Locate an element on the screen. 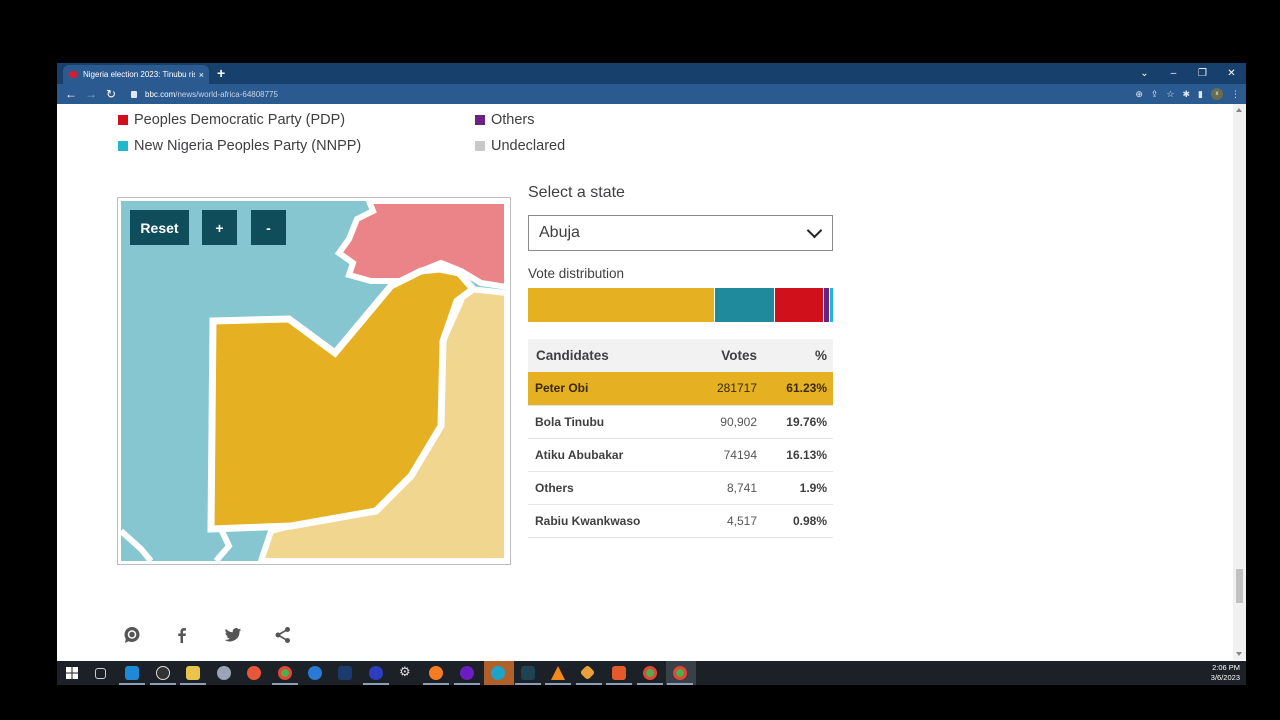 This screenshot has height=720, width=1280. firefox-icon is located at coordinates (436, 673).